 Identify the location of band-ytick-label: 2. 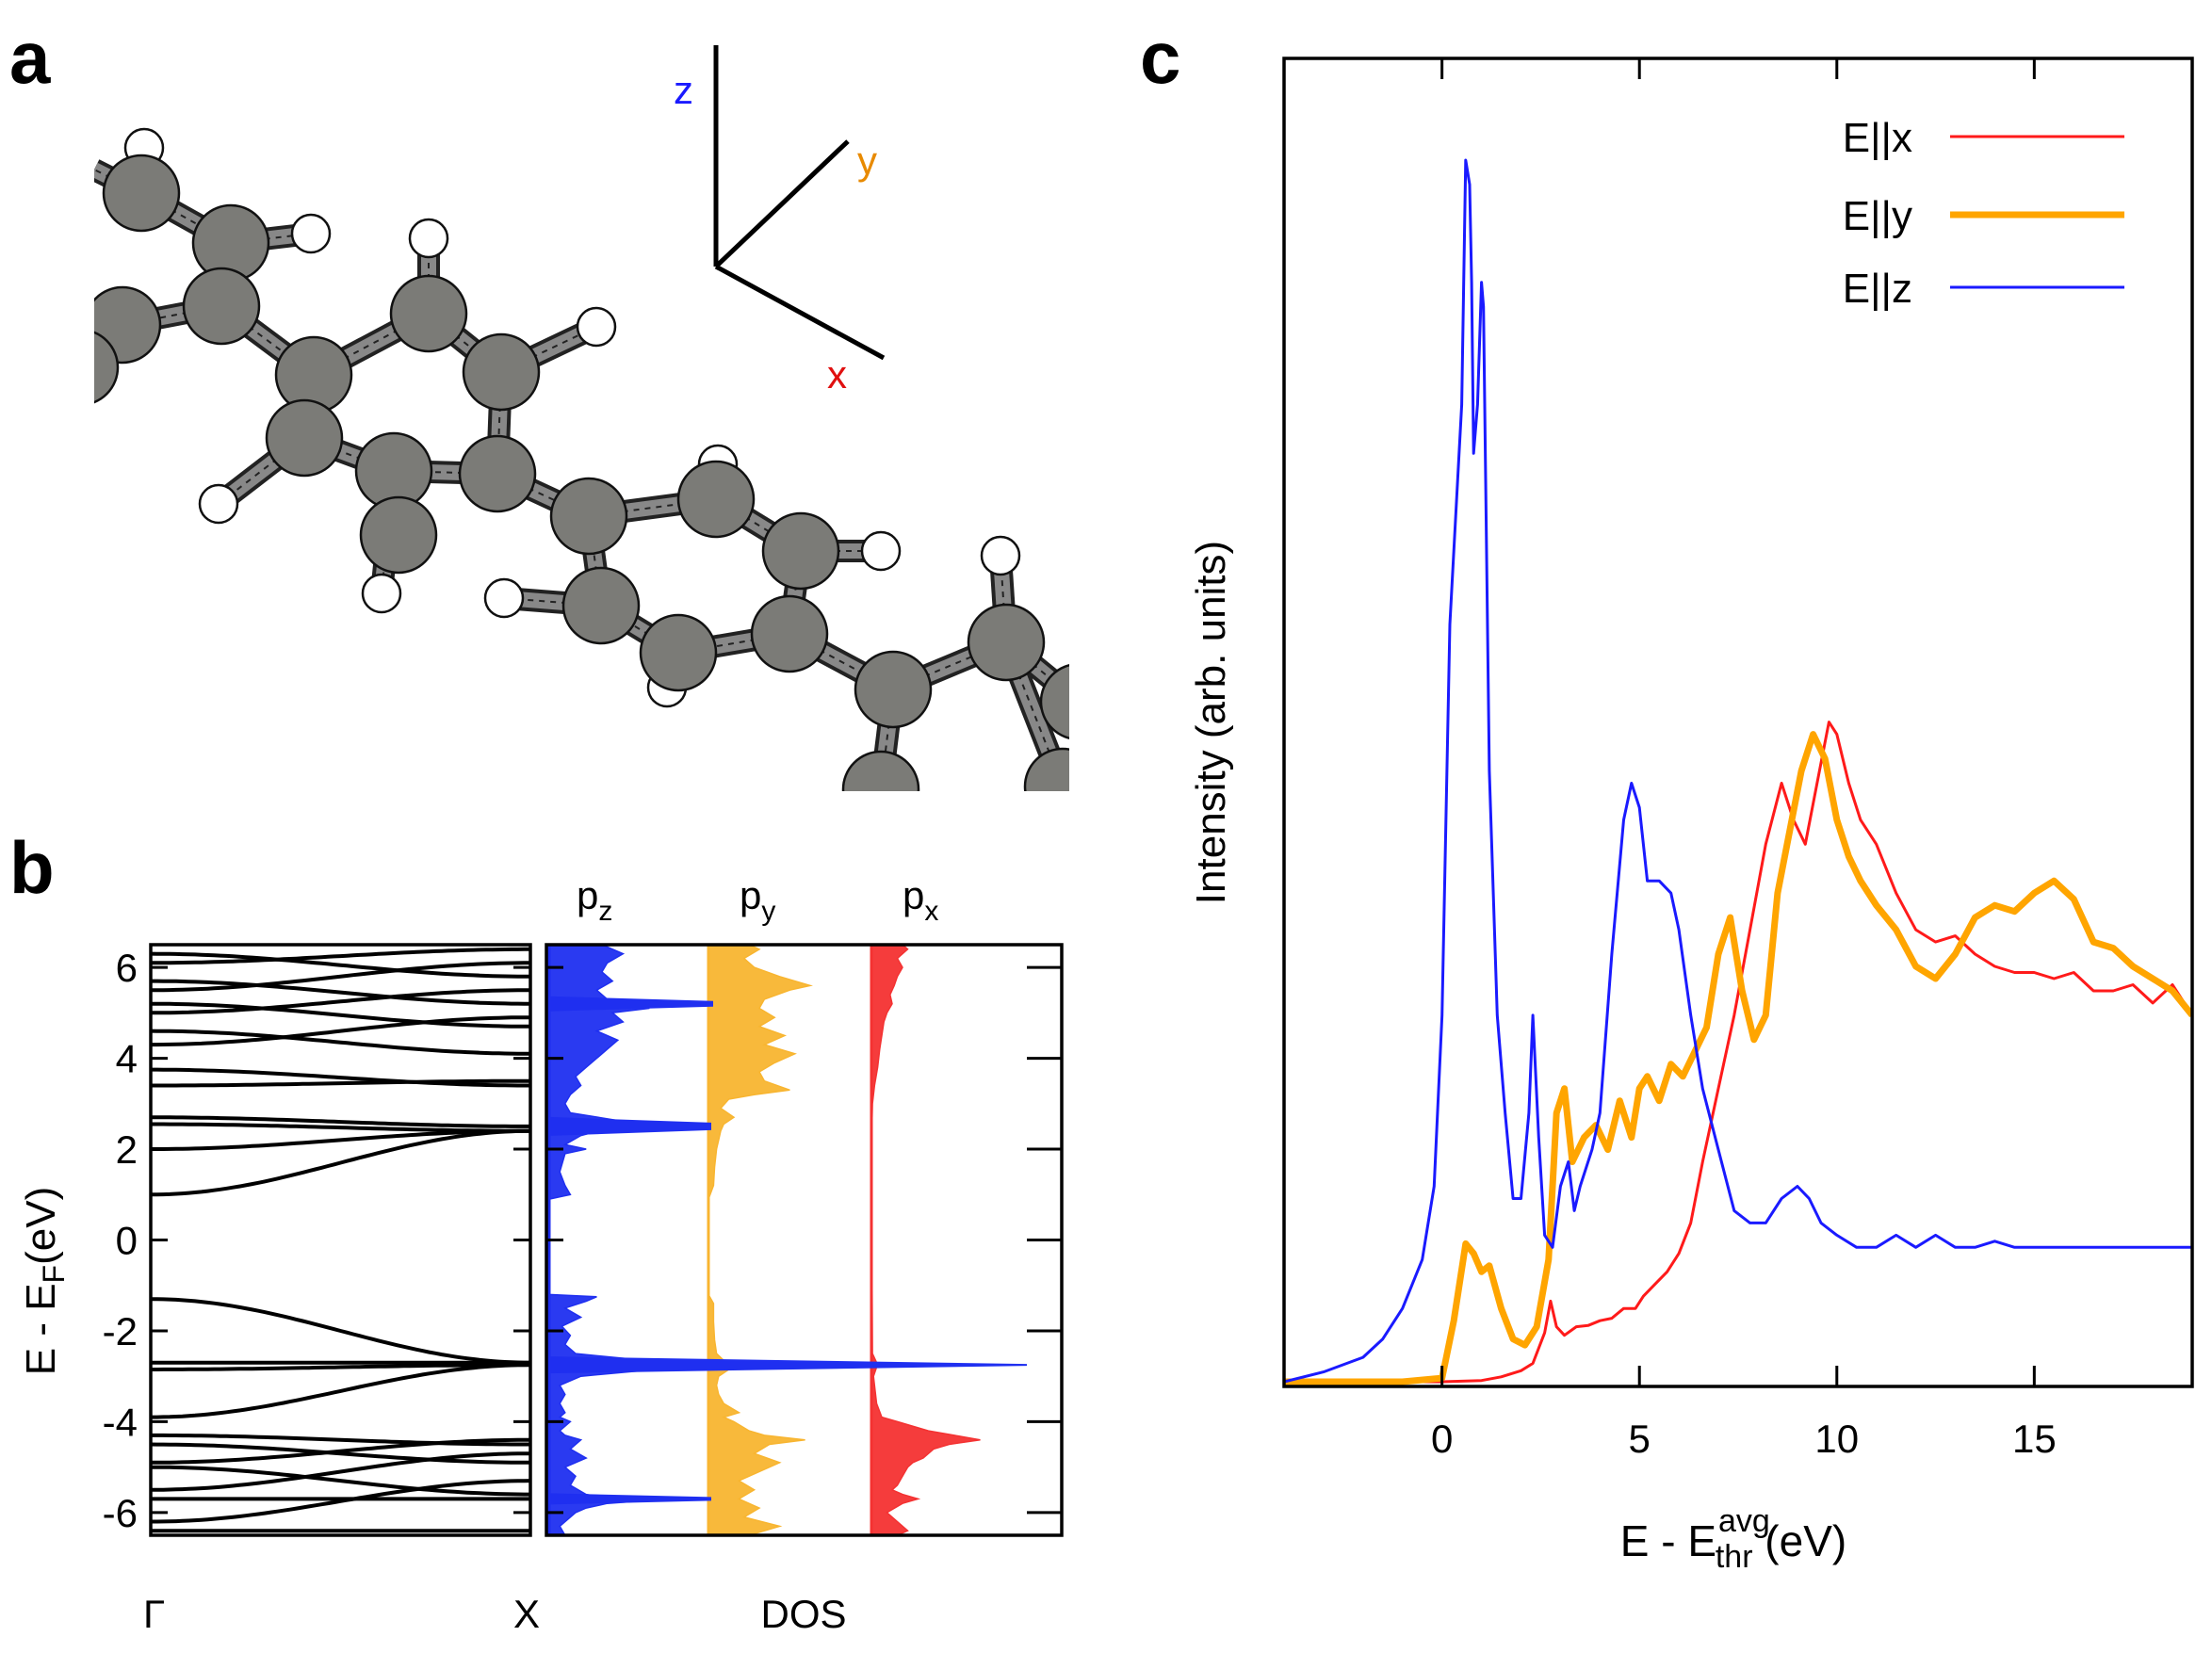
(127, 1150).